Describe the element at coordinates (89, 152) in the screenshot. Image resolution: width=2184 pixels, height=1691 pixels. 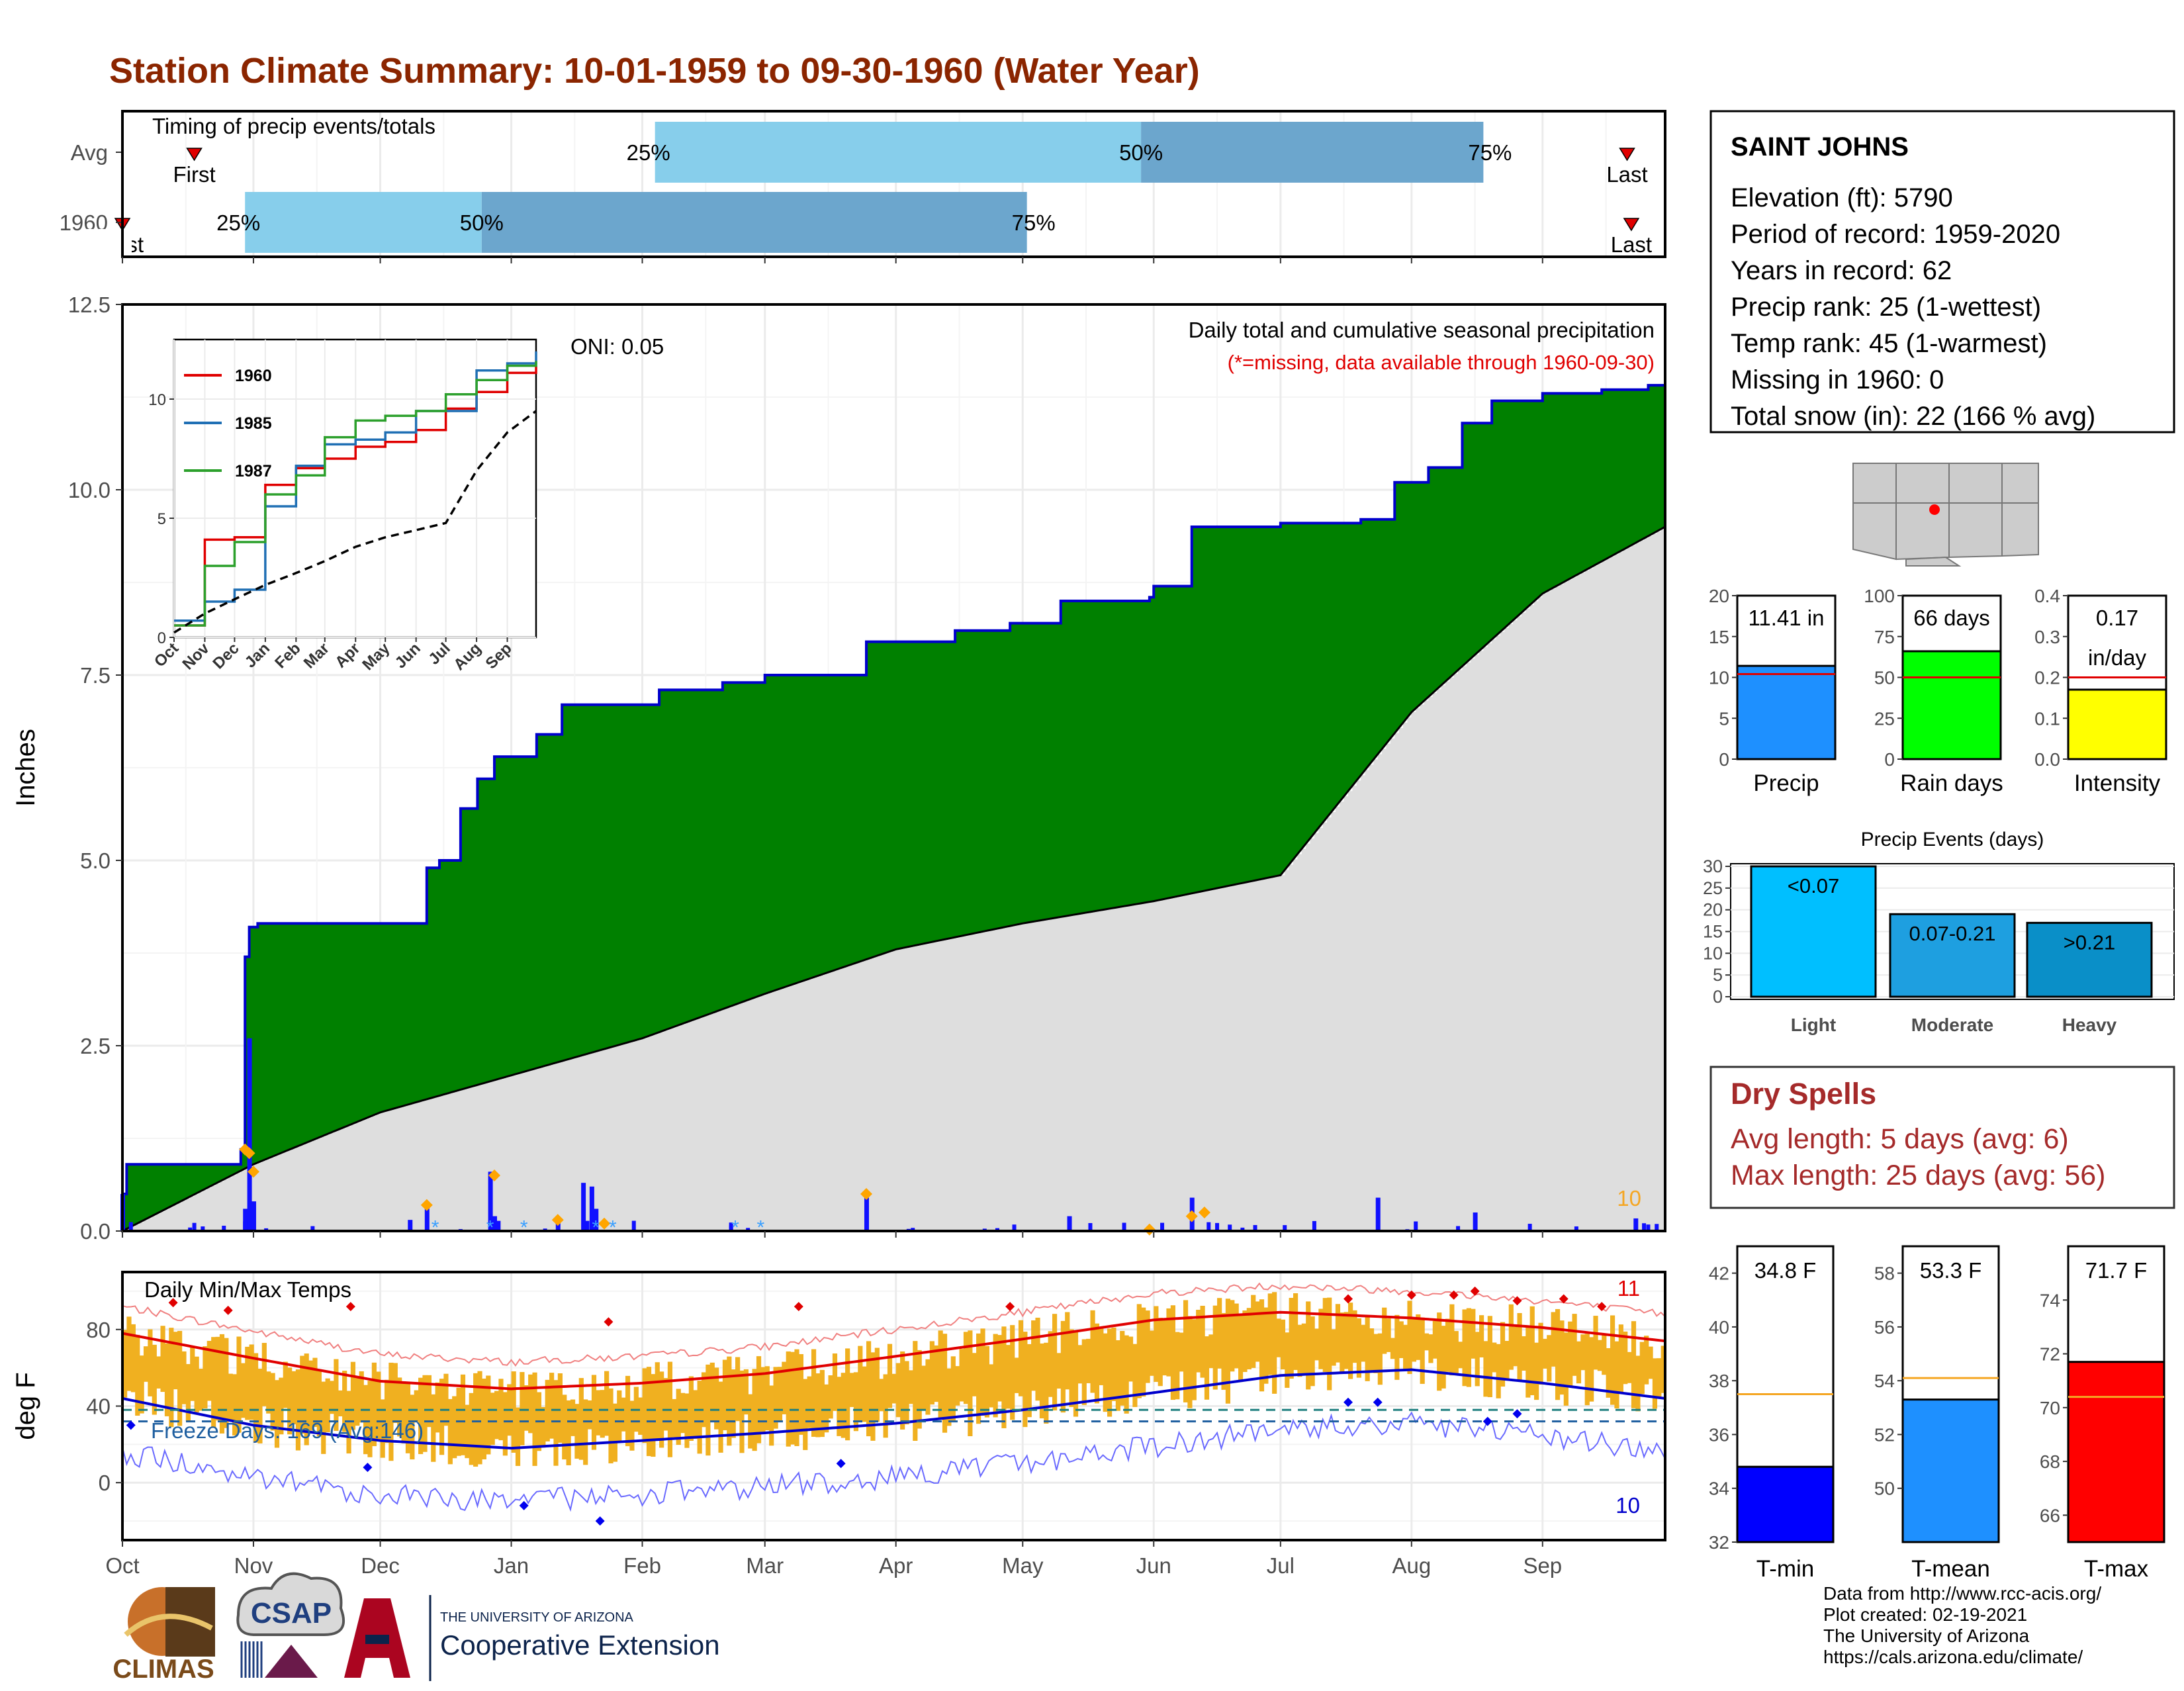
I see `timing-row-label: Avg` at that location.